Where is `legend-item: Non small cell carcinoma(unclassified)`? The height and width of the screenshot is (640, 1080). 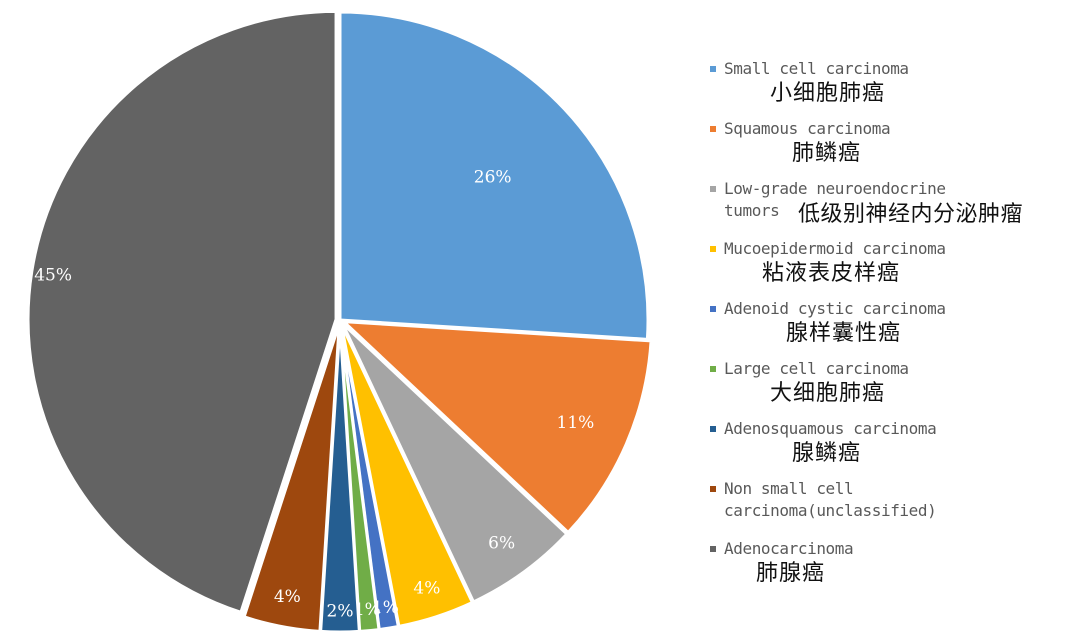 legend-item: Non small cell carcinoma(unclassified) is located at coordinates (890, 508).